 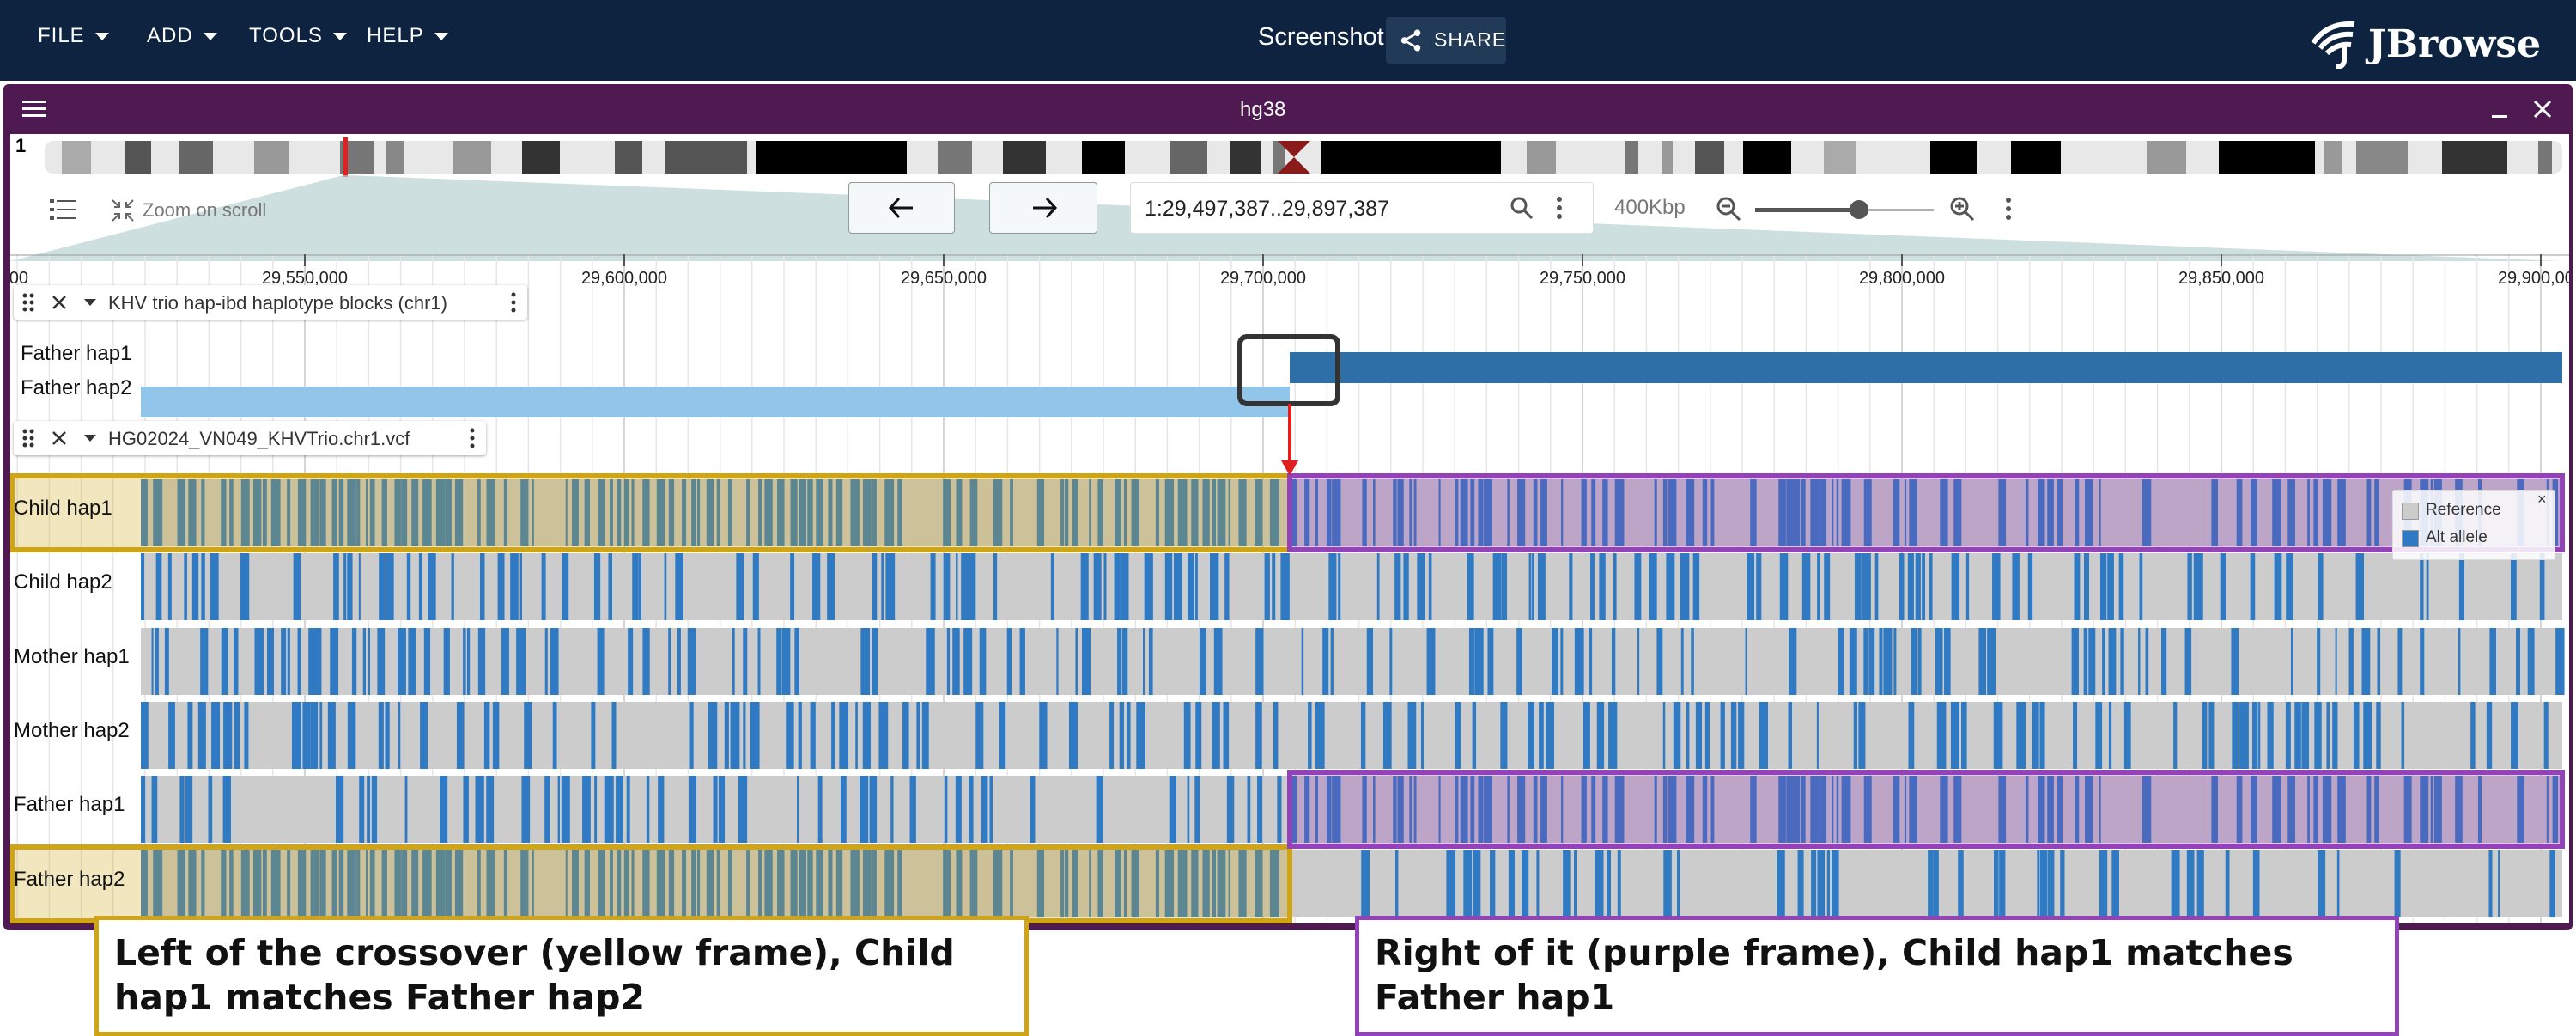 What do you see at coordinates (1729, 208) in the screenshot?
I see `zoom-out-icon` at bounding box center [1729, 208].